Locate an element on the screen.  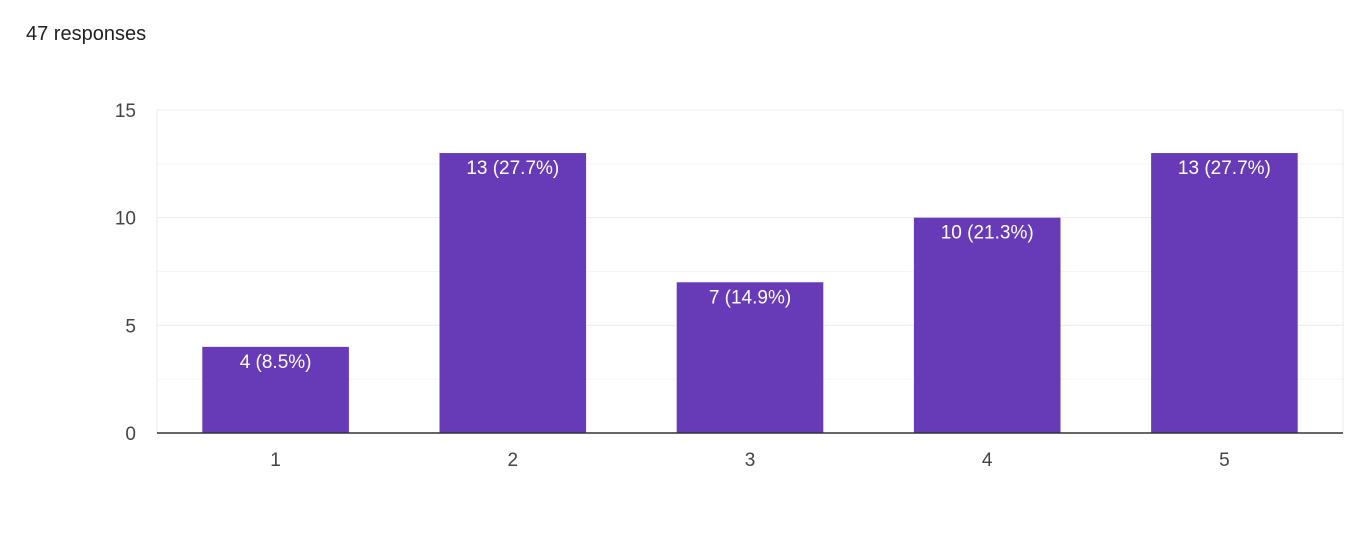
response-count: 47 responses is located at coordinates (86, 34).